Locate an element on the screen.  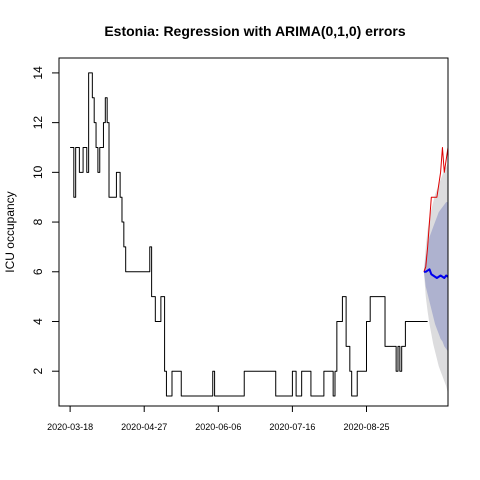
y-axis-label: ICU occupancy is located at coordinates (10, 231).